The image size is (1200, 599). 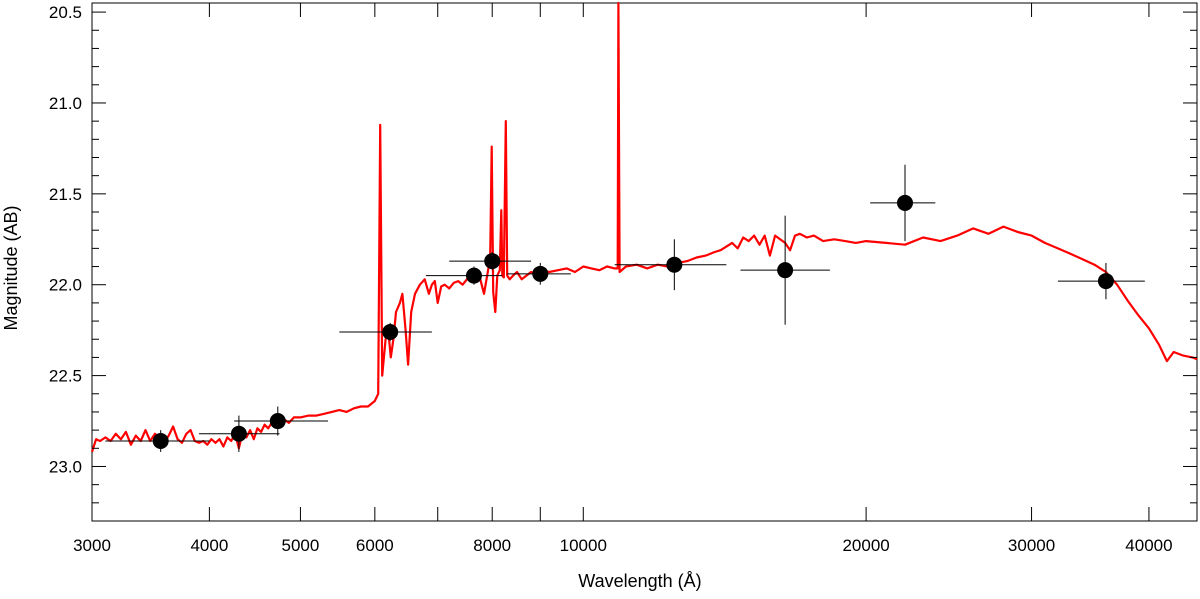 I want to click on x-tick-label: 5000, so click(x=301, y=545).